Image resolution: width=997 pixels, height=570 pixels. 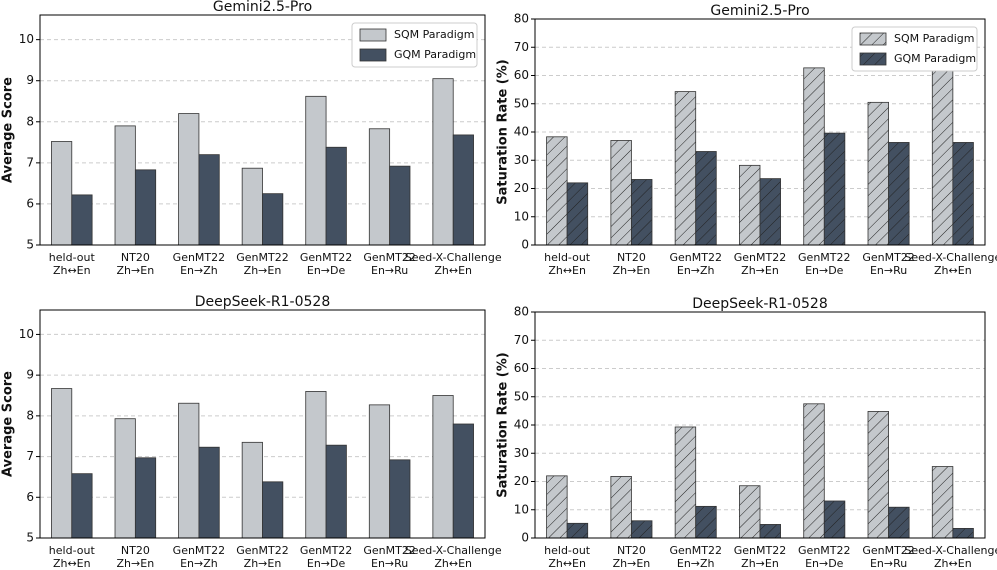 I want to click on y-tick-label: 0, so click(x=525, y=538).